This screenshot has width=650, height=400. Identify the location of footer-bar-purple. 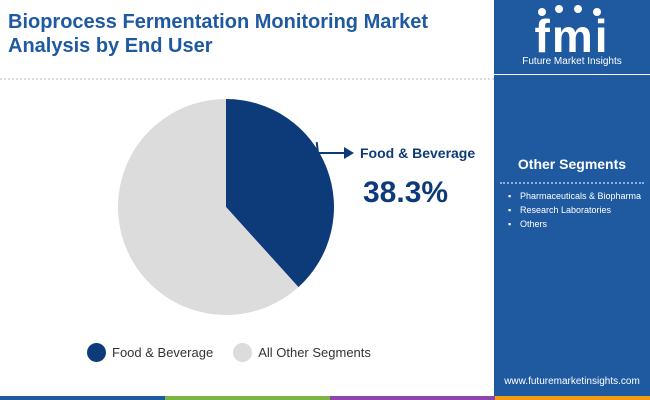
(412, 398).